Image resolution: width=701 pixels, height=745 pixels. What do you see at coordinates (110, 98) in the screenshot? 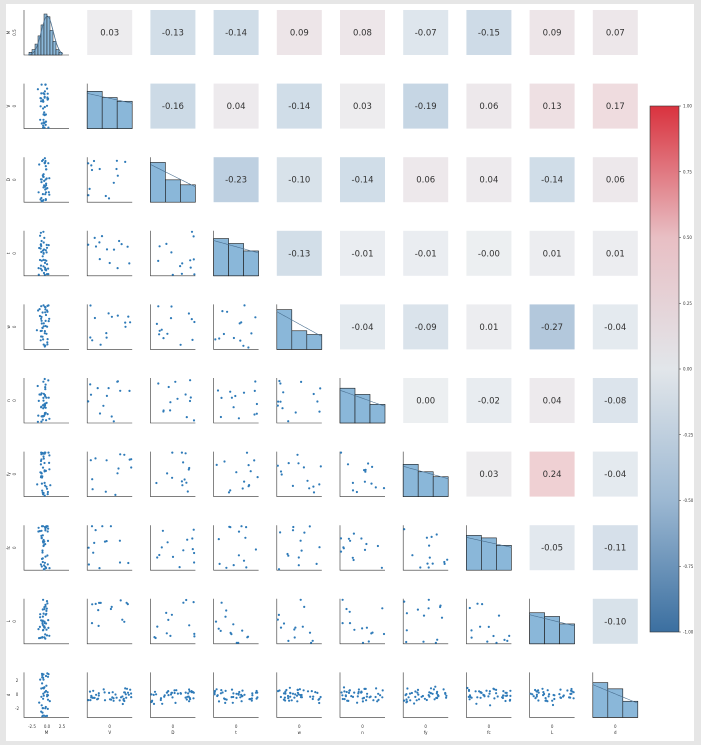
I see `kde-line-V` at bounding box center [110, 98].